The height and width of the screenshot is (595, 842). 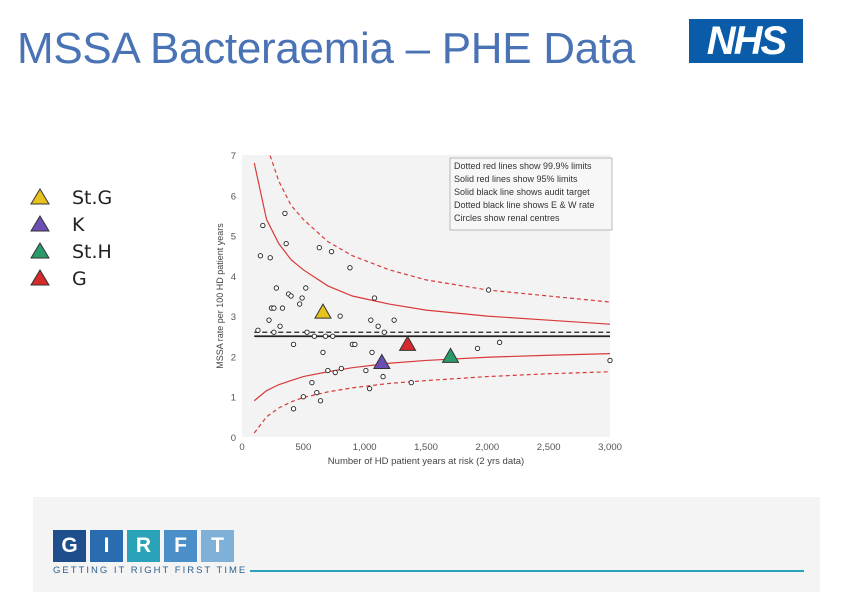 I want to click on plot-legend-entry: Dotted black line shows E & W rate, so click(x=524, y=205).